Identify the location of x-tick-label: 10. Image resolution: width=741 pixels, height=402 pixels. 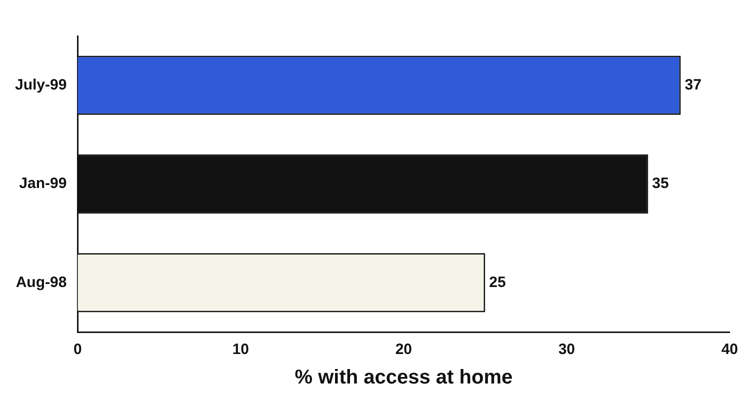
(241, 349).